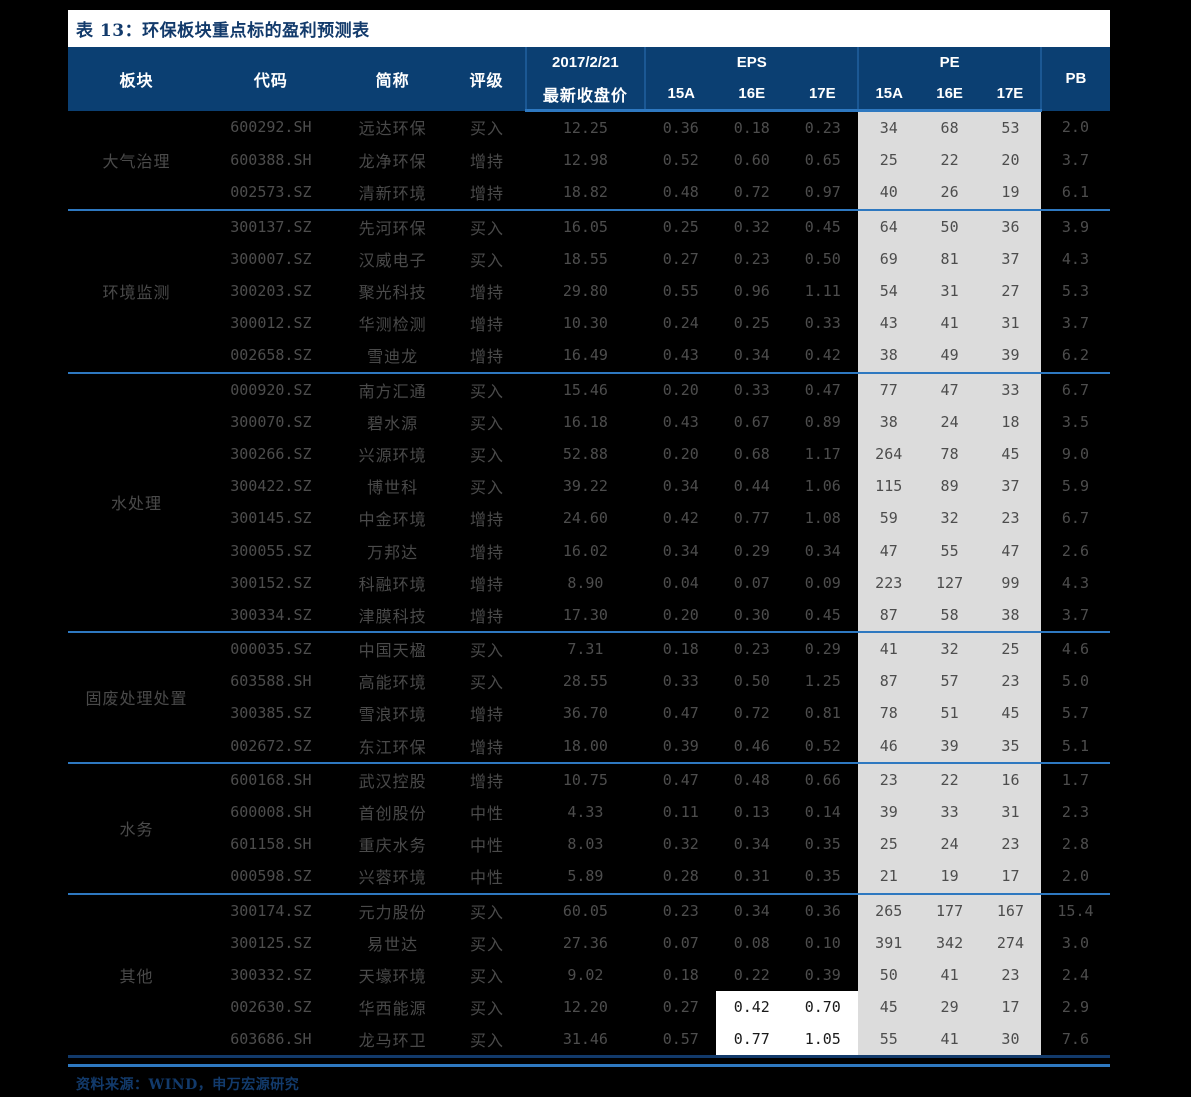 The height and width of the screenshot is (1097, 1191). Describe the element at coordinates (392, 127) in the screenshot. I see `cell-short-name: 远达环保` at that location.